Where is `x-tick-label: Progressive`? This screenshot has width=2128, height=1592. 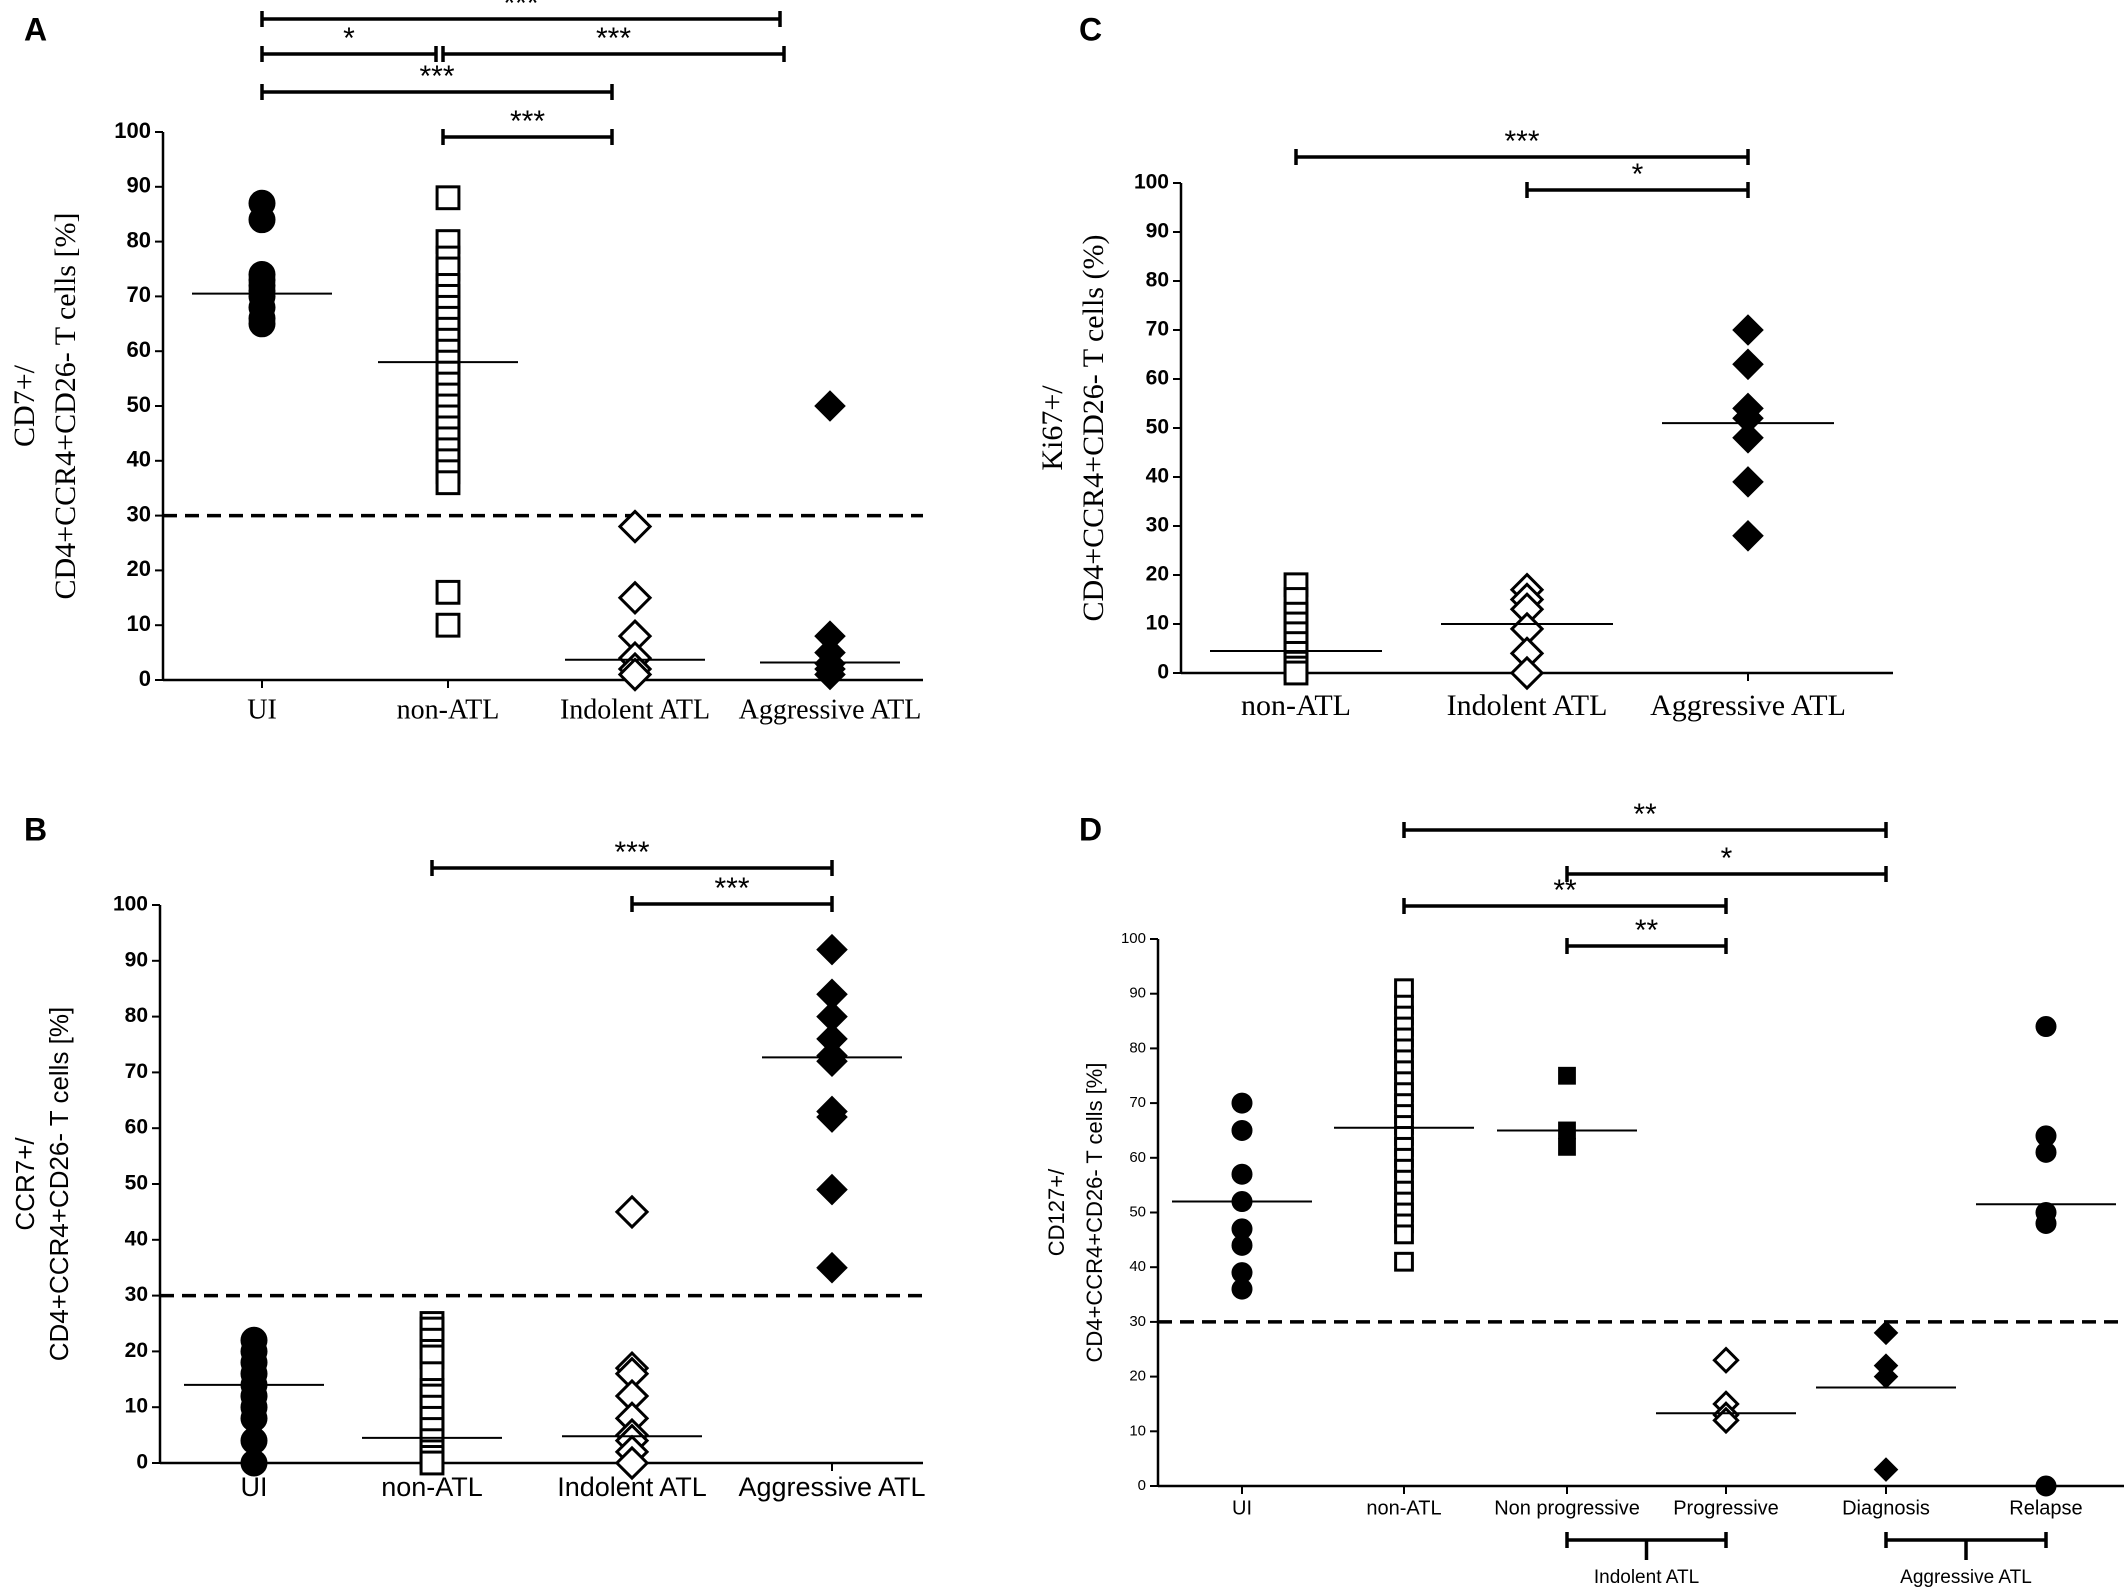
x-tick-label: Progressive is located at coordinates (1726, 1508).